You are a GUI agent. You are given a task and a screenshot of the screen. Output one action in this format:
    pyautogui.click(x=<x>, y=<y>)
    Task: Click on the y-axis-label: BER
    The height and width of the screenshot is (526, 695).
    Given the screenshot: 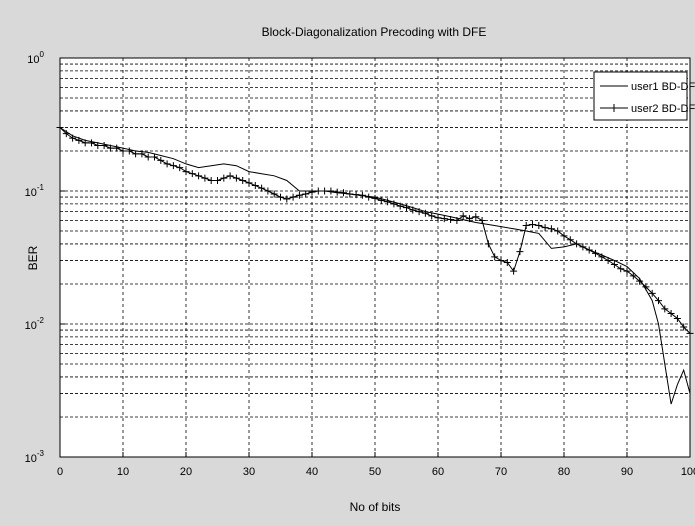 What is the action you would take?
    pyautogui.click(x=33, y=257)
    